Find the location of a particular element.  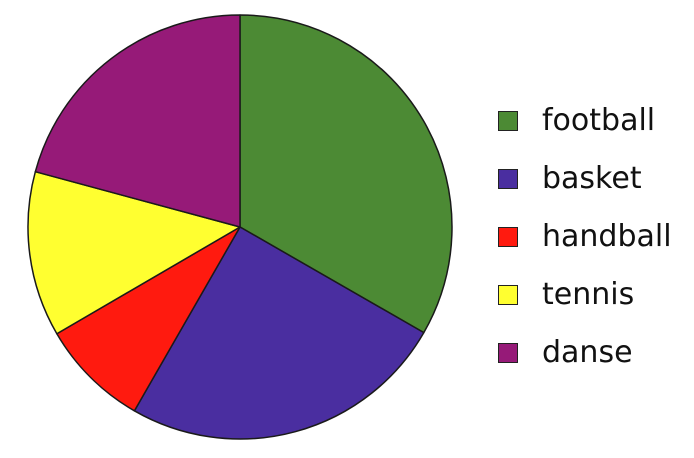

legend-label-danse: danse is located at coordinates (587, 352).